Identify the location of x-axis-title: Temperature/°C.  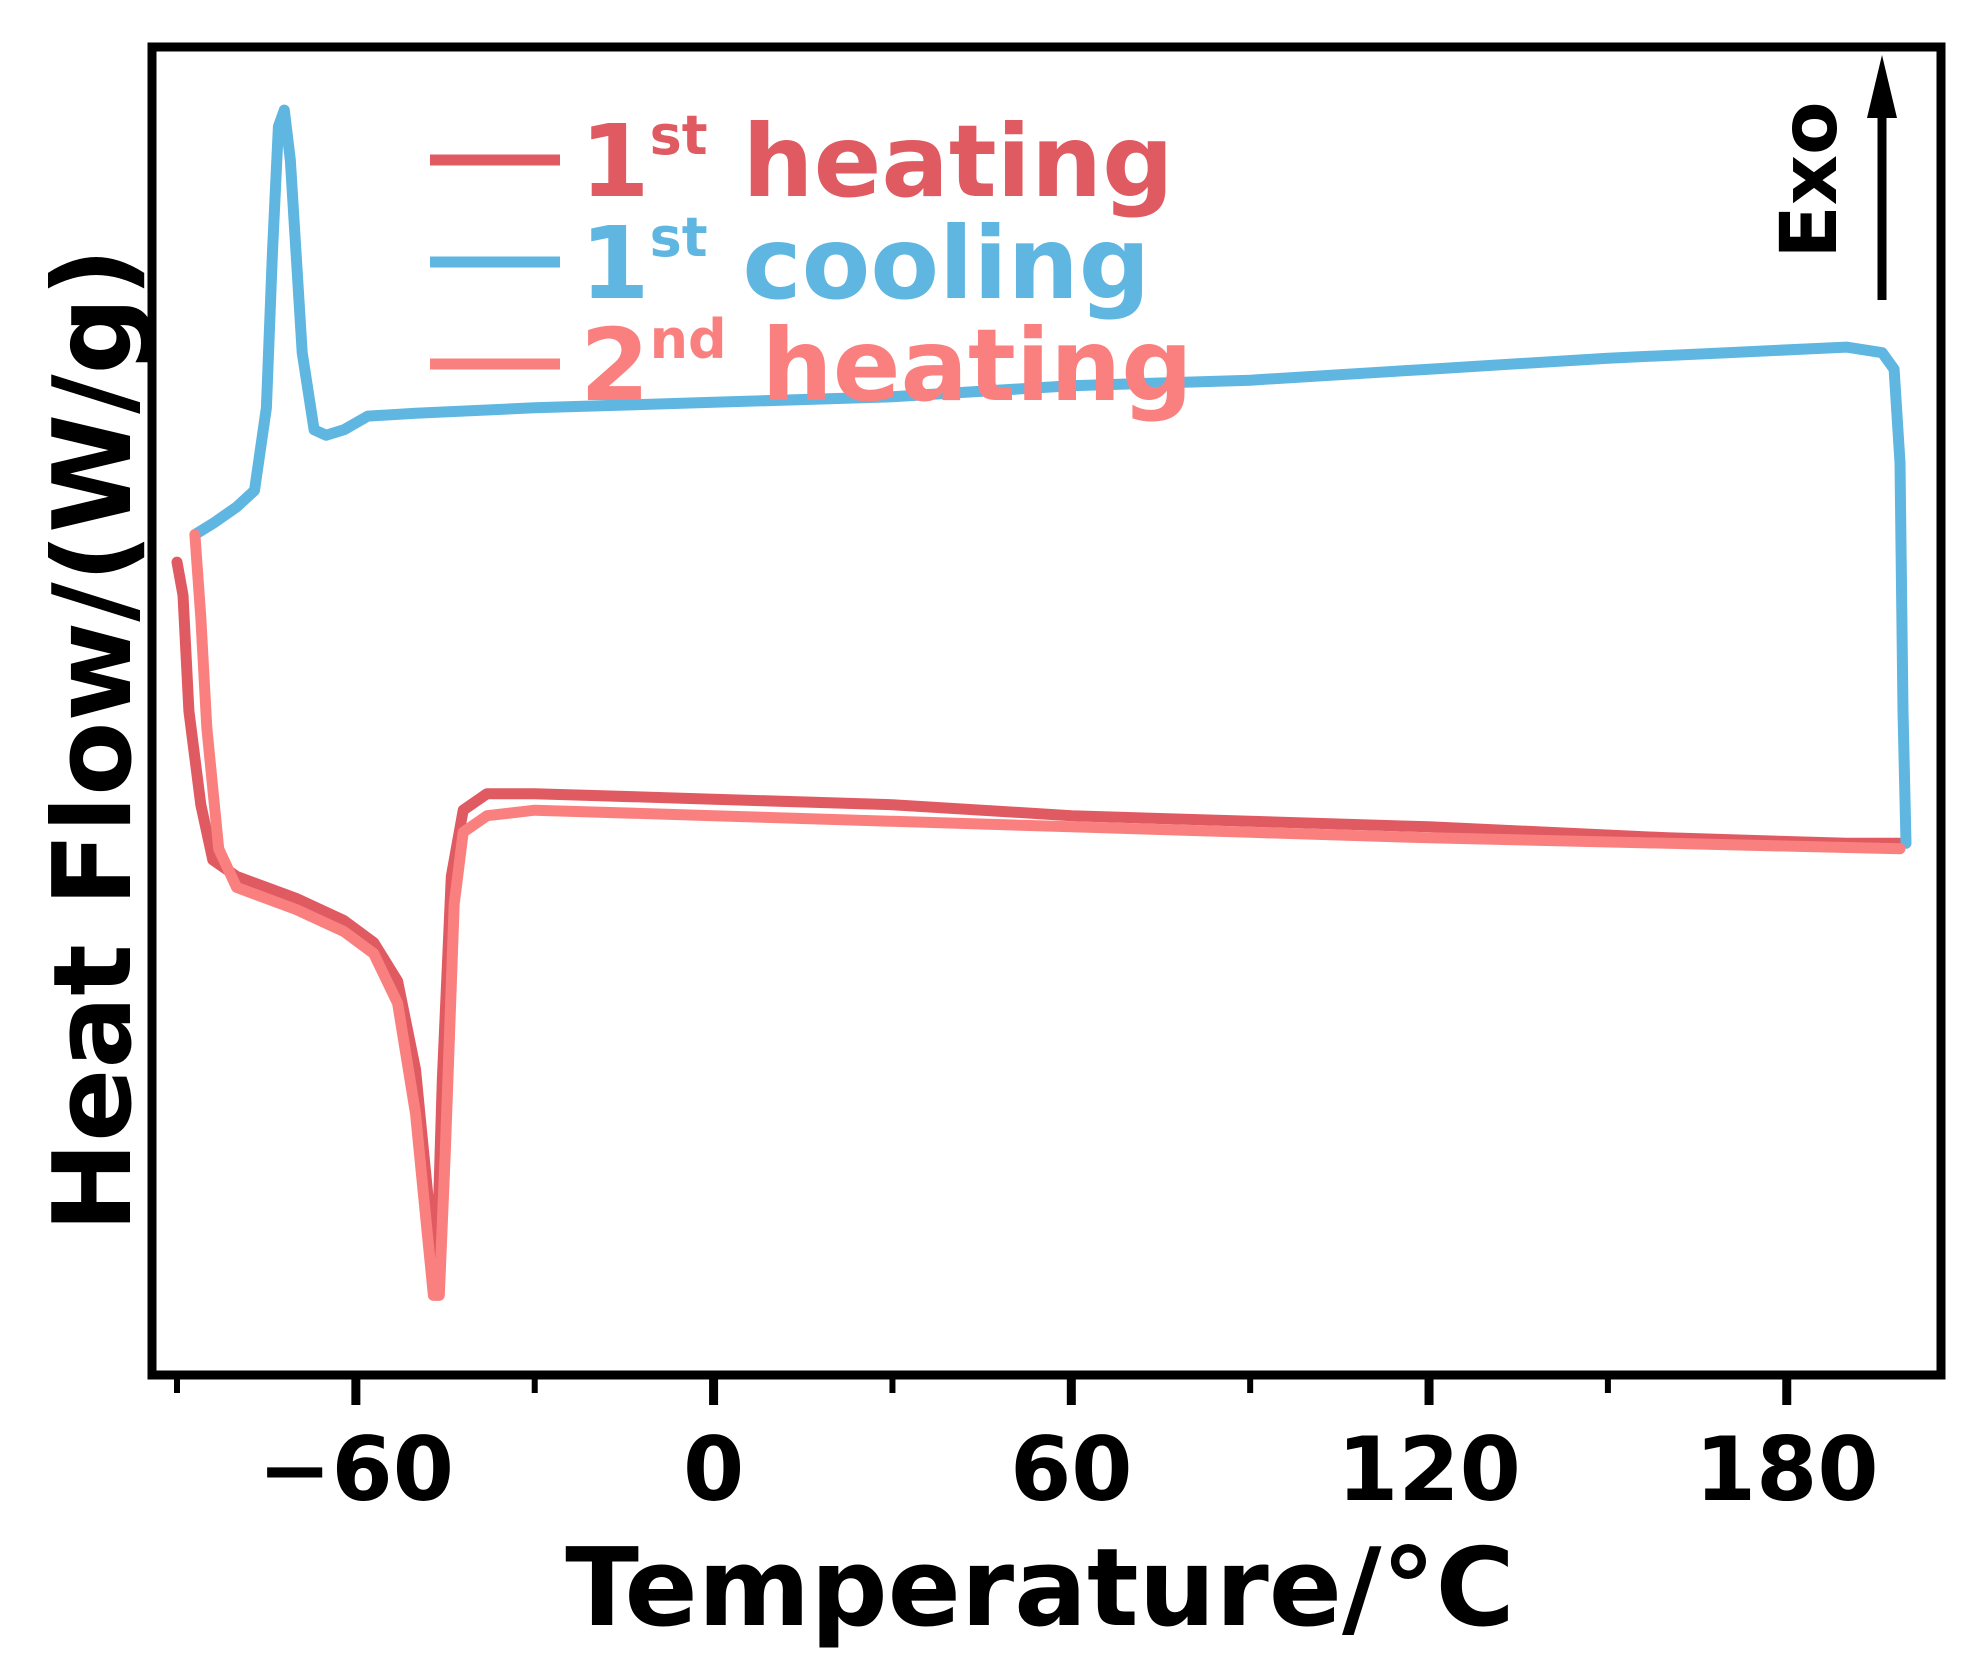
(1040, 1588).